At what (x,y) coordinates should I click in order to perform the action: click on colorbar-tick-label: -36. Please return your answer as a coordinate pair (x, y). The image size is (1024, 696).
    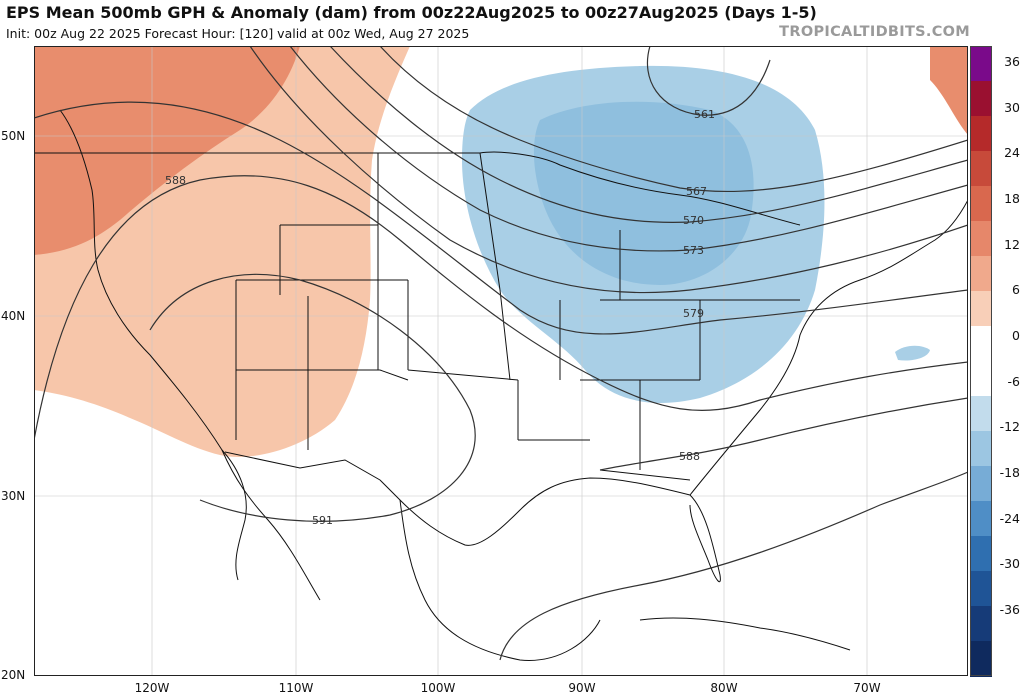
    Looking at the image, I should click on (1009, 609).